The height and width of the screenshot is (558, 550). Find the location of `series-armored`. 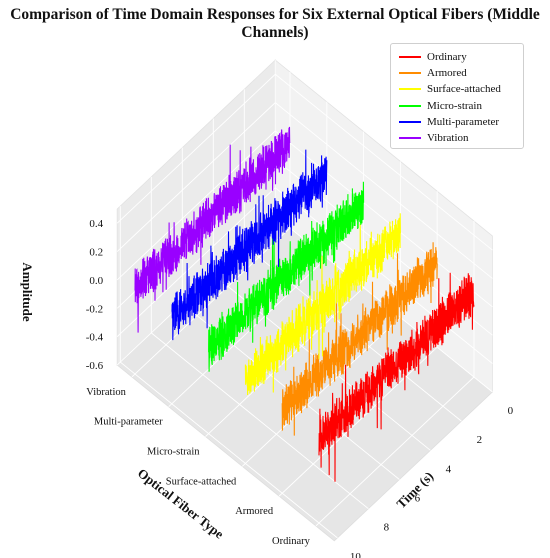

series-armored is located at coordinates (359, 339).